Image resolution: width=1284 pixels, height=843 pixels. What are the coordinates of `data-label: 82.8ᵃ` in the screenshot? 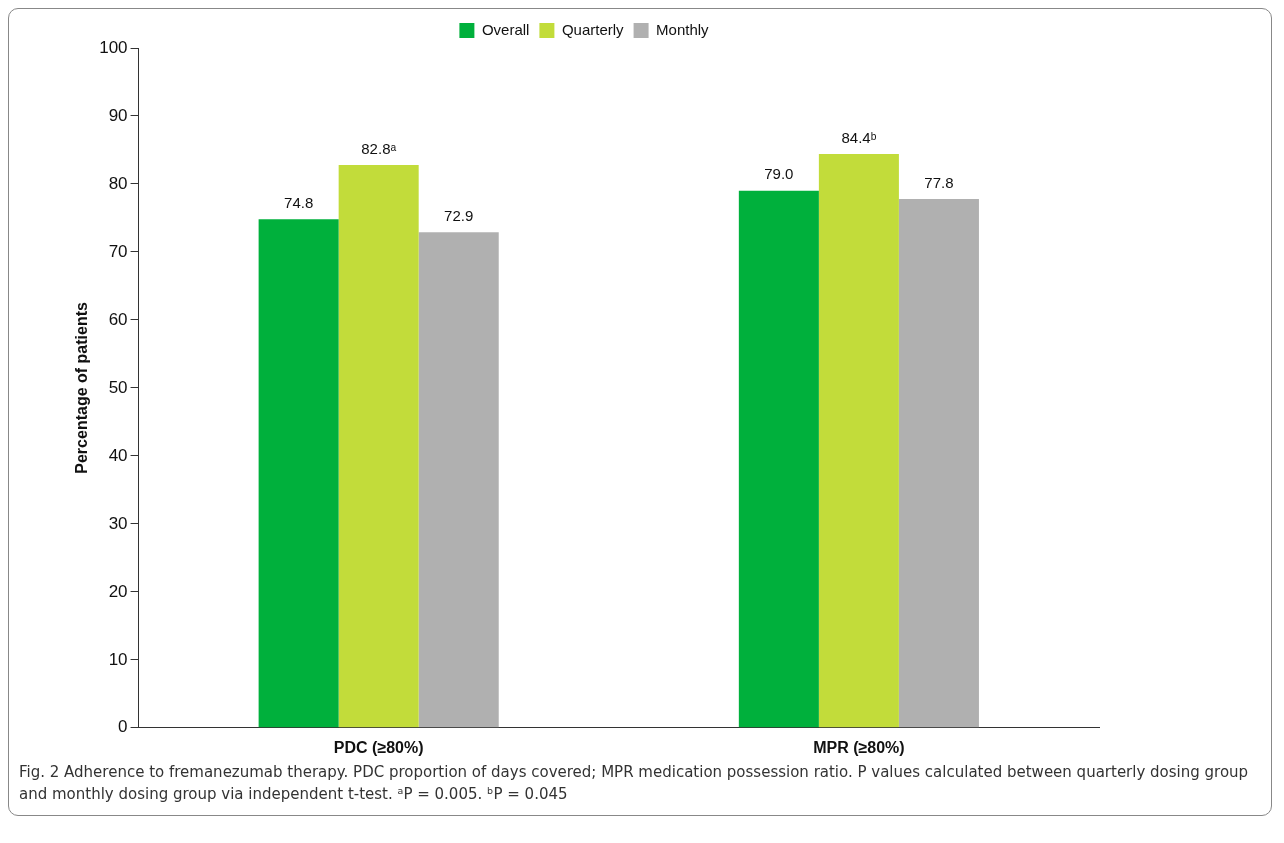 It's located at (379, 148).